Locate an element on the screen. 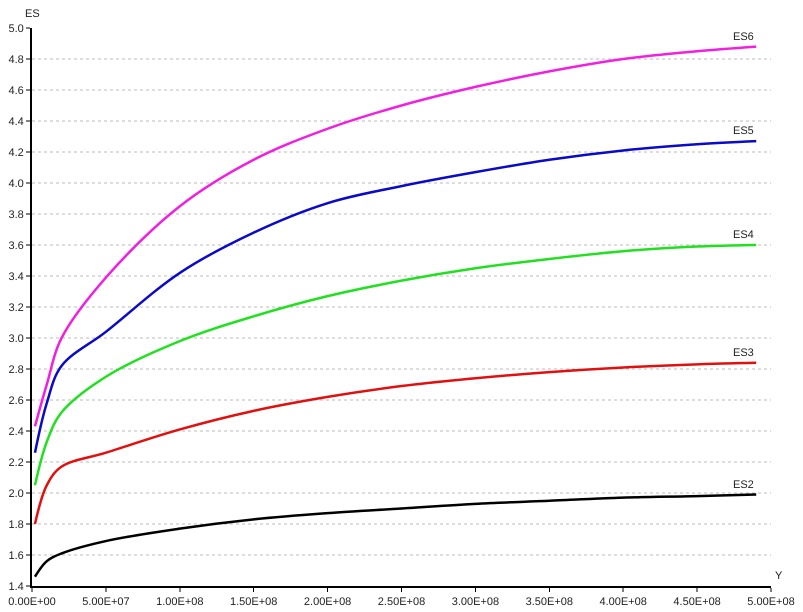  x-tick-label: 3.00E+08 is located at coordinates (476, 602).